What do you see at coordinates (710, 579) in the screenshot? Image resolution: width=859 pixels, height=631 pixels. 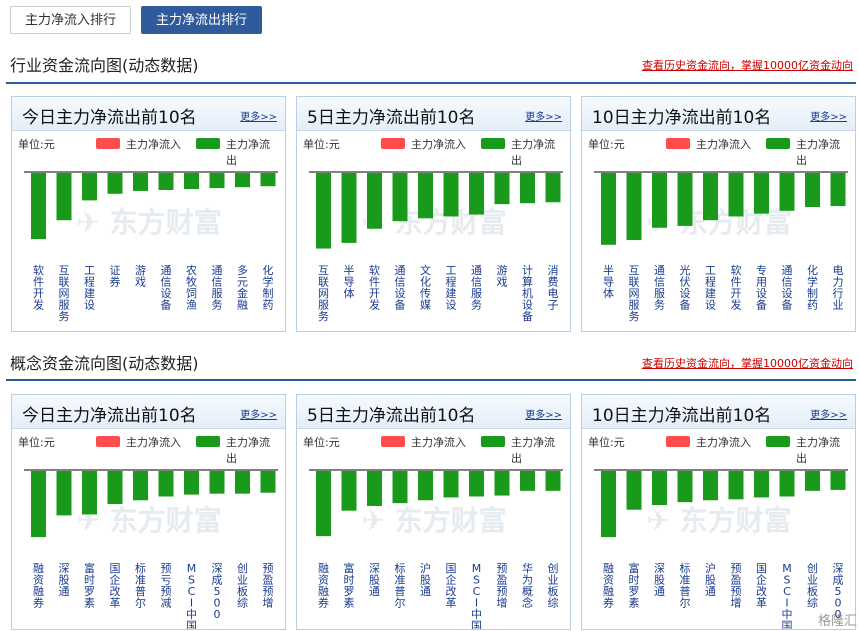 I see `category-label: 沪股通` at bounding box center [710, 579].